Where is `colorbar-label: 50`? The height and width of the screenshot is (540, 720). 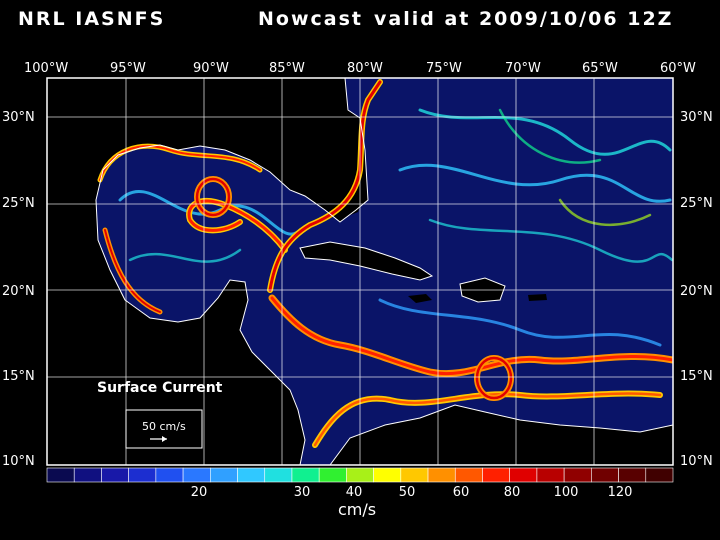
colorbar-label: 50 is located at coordinates (407, 492).